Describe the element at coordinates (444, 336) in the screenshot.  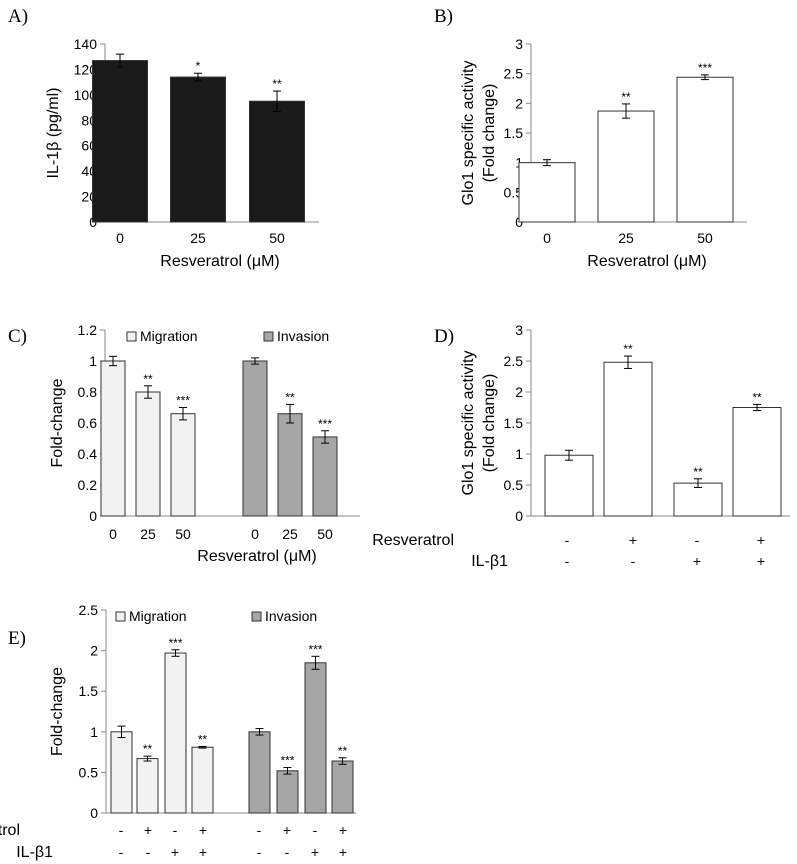
I see `panel-label: D)` at that location.